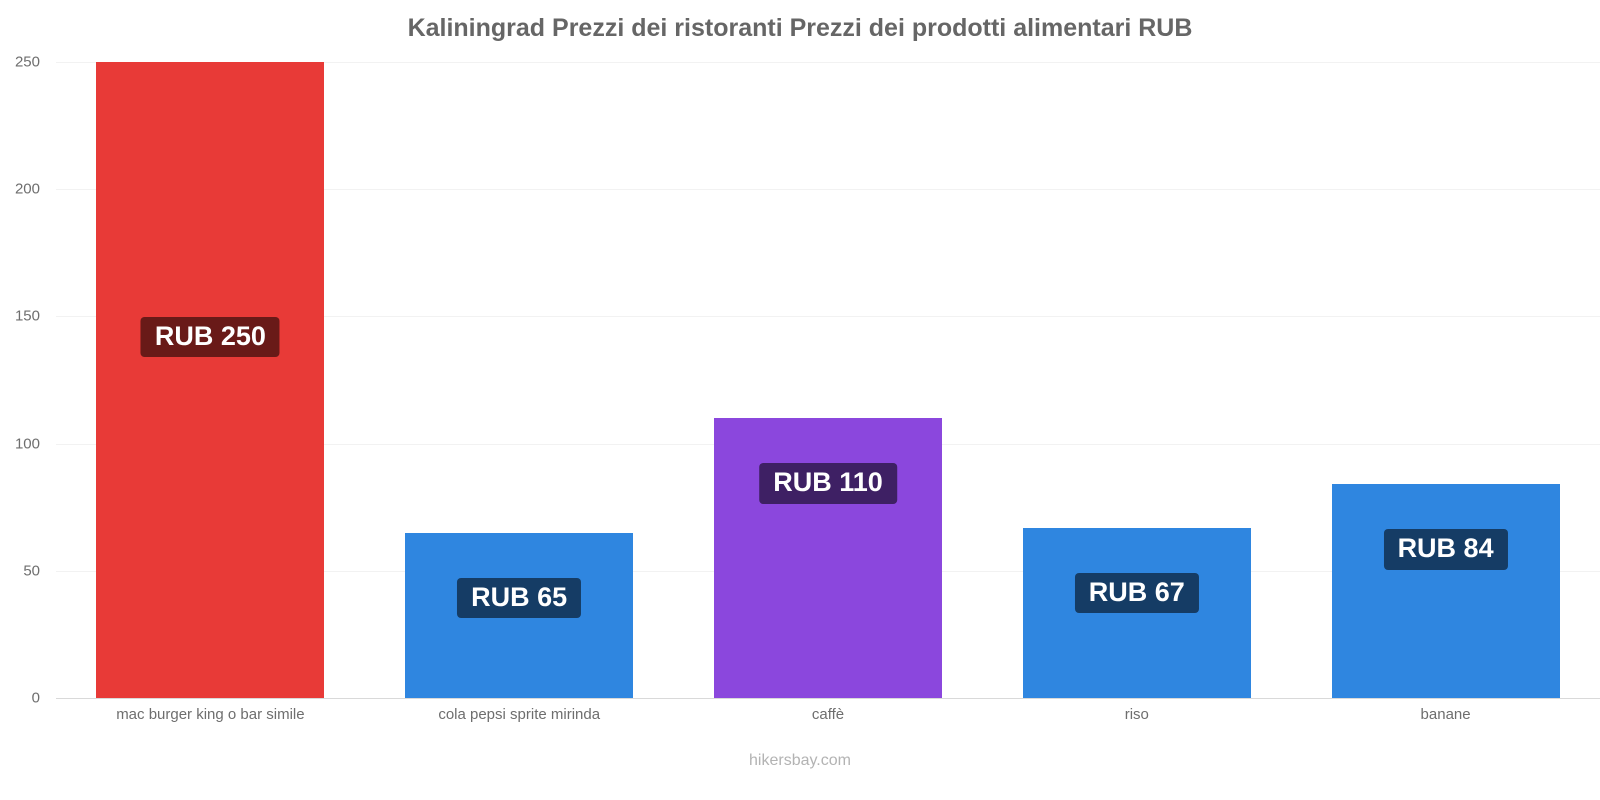  What do you see at coordinates (1136, 714) in the screenshot?
I see `x-axis-tick-label: riso` at bounding box center [1136, 714].